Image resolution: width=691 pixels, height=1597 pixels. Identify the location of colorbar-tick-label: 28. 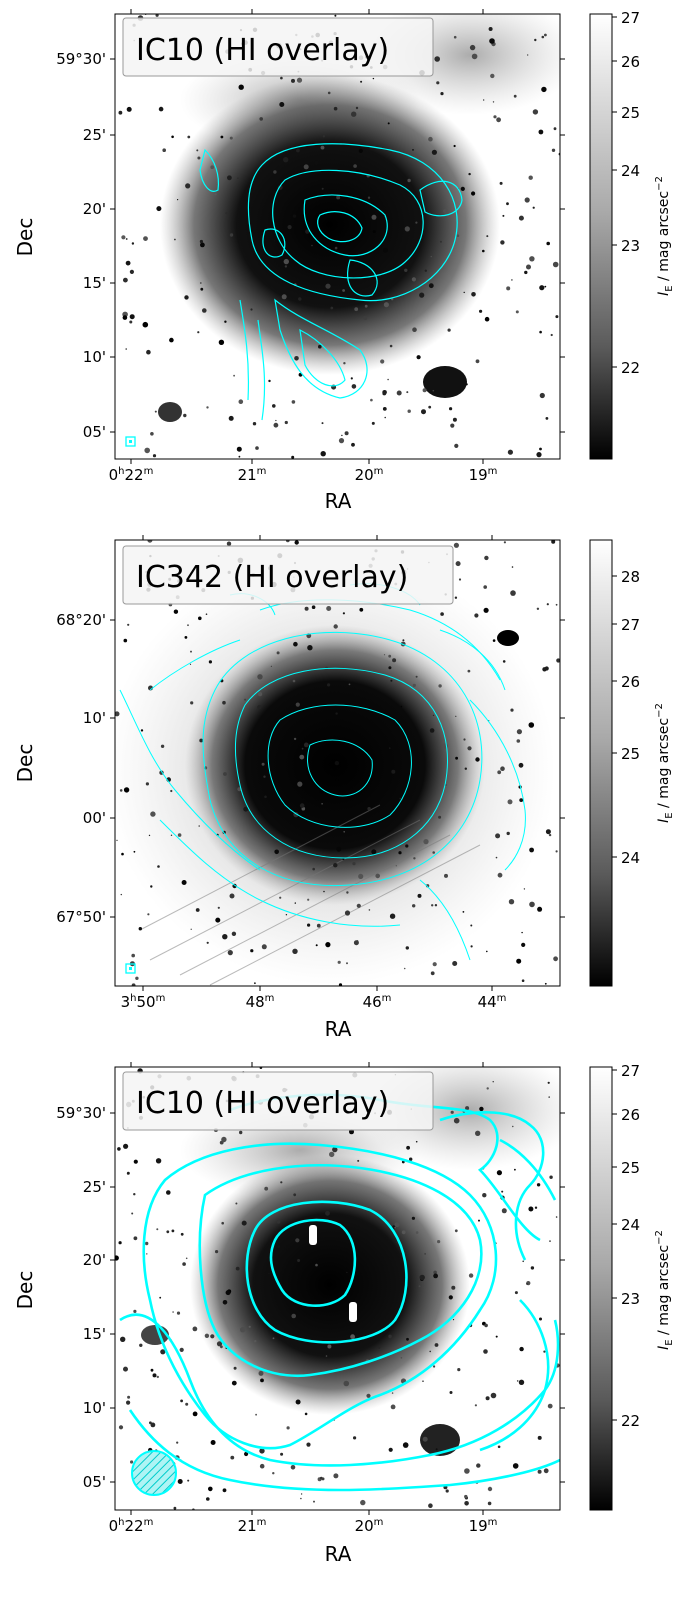
(630, 577).